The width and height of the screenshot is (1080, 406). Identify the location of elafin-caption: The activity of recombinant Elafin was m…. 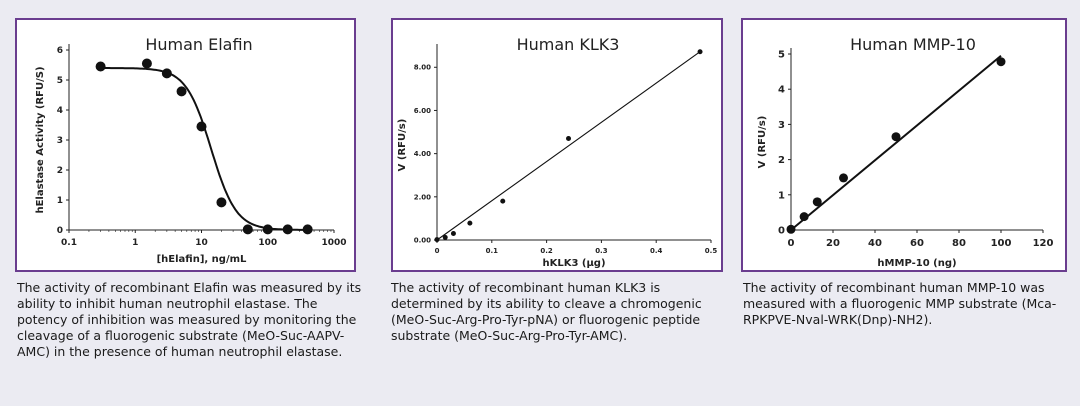
(189, 319).